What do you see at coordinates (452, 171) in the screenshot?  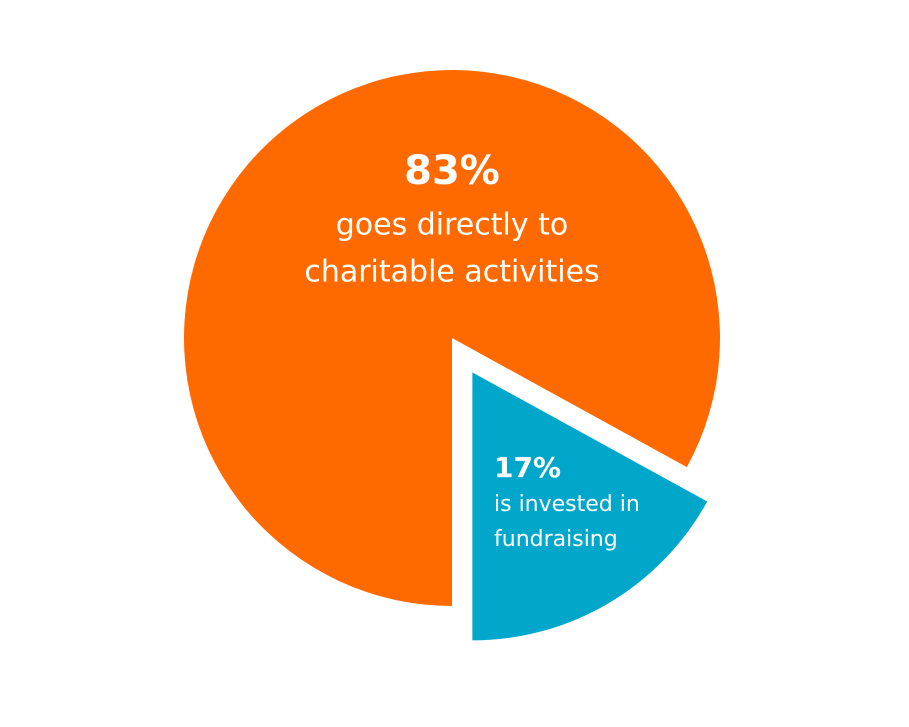 I see `slice-value-label: 83%` at bounding box center [452, 171].